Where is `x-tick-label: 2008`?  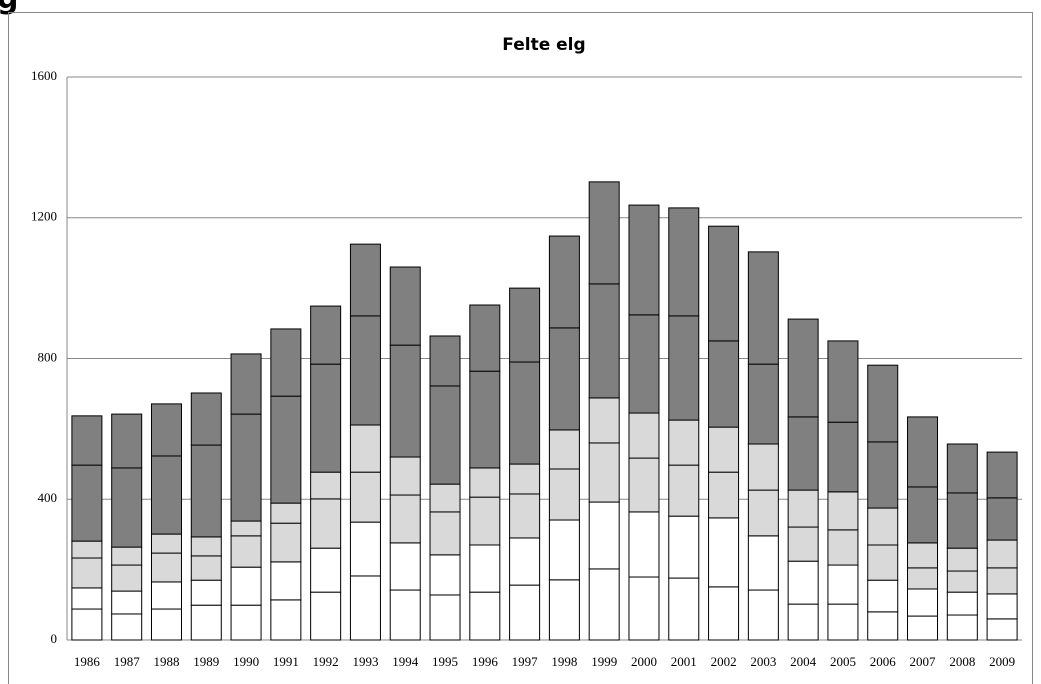
x-tick-label: 2008 is located at coordinates (962, 661).